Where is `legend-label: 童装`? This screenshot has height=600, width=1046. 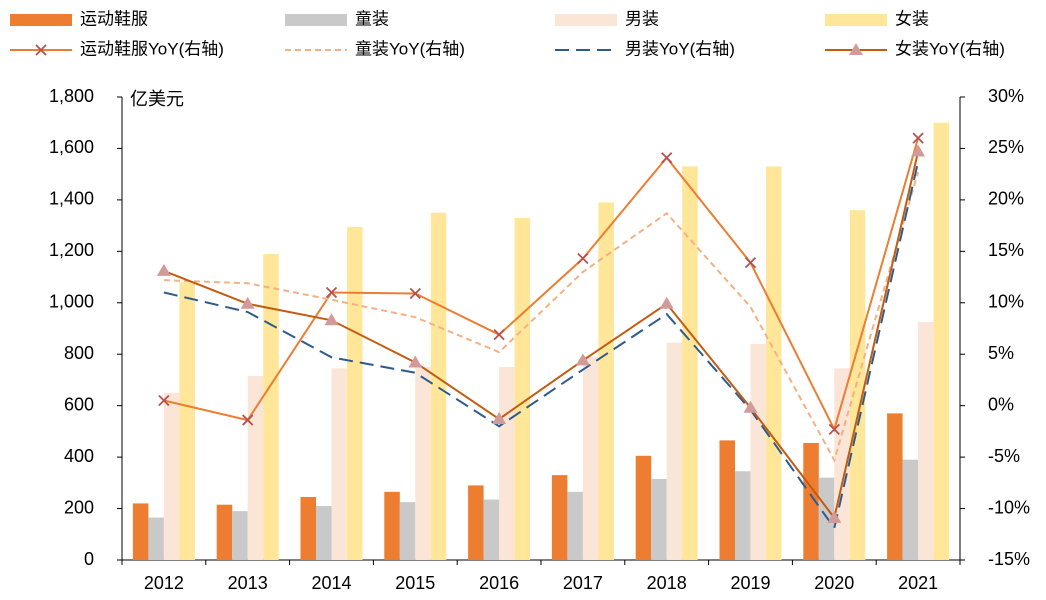 legend-label: 童装 is located at coordinates (372, 18).